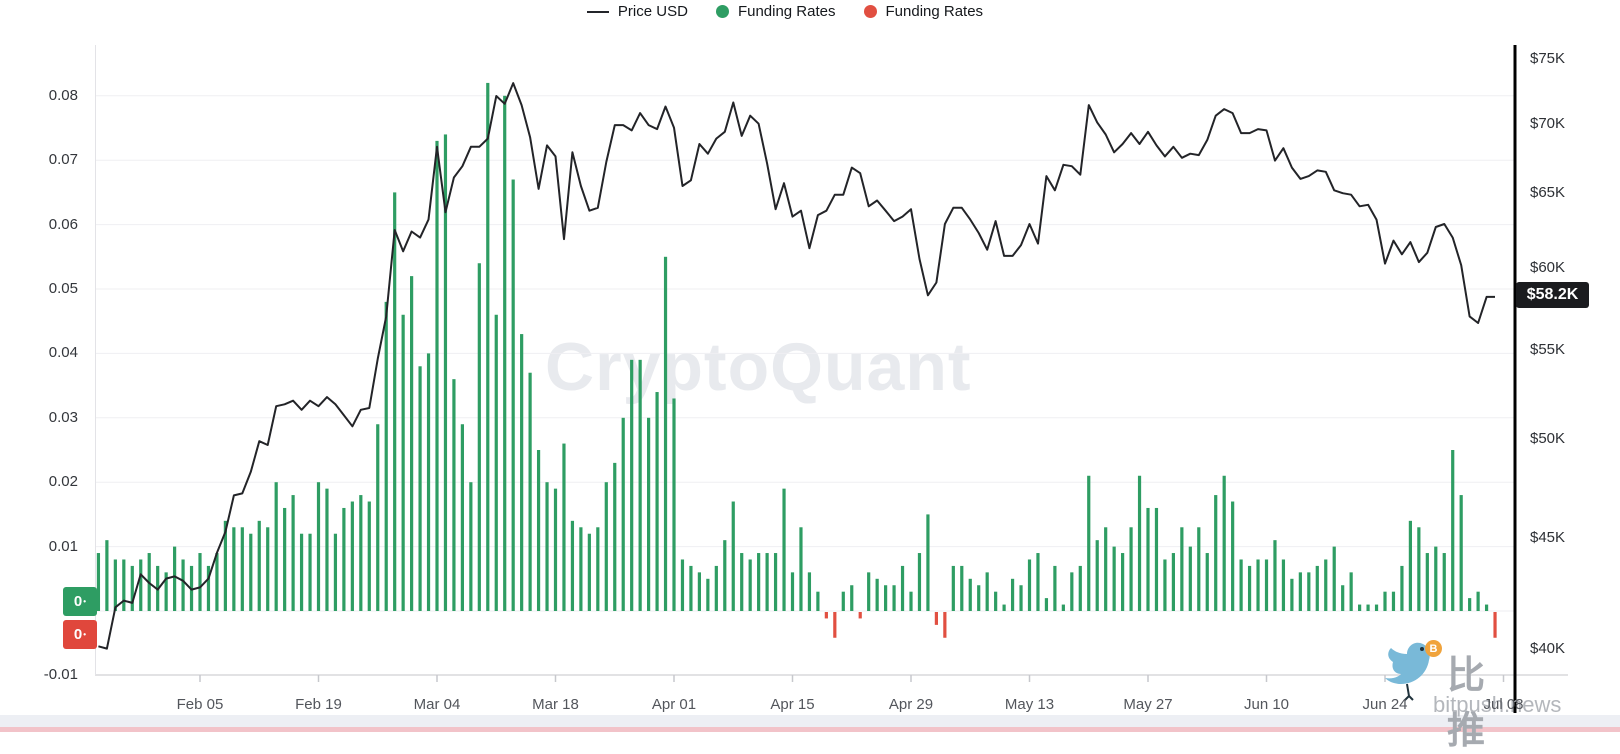  I want to click on legend-item-funding-negative: Funding Rates, so click(923, 11).